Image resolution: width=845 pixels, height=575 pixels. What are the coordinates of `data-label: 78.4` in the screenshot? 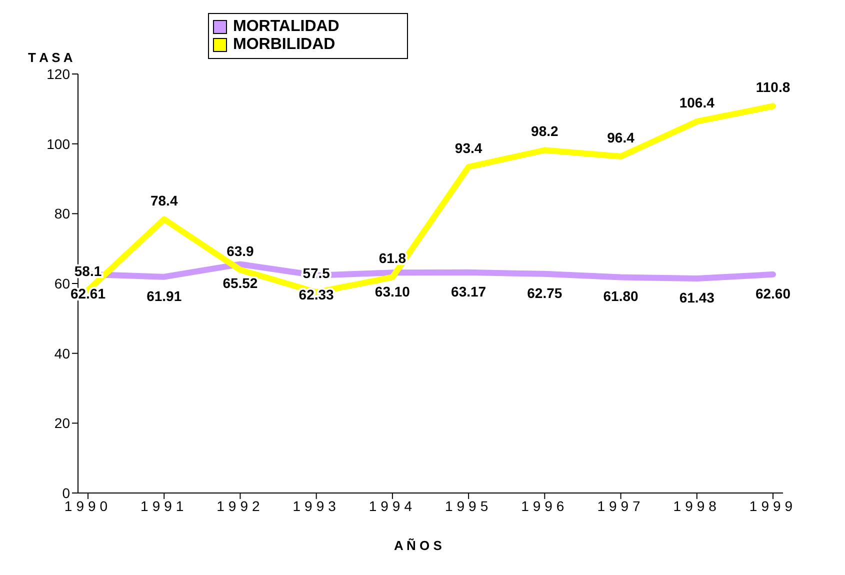 It's located at (164, 200).